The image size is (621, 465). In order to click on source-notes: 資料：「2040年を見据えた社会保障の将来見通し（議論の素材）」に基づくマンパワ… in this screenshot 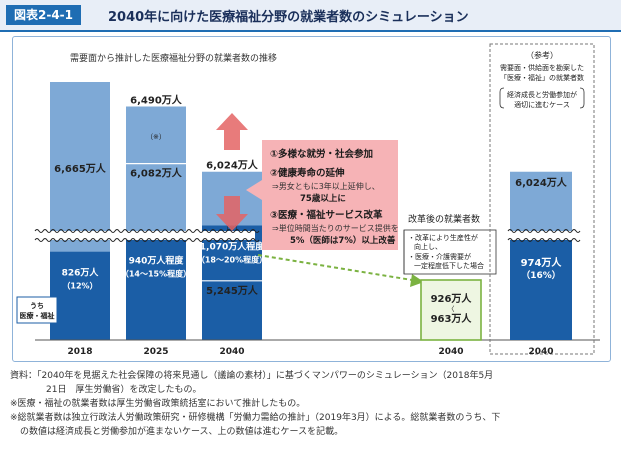, I will do `click(310, 404)`.